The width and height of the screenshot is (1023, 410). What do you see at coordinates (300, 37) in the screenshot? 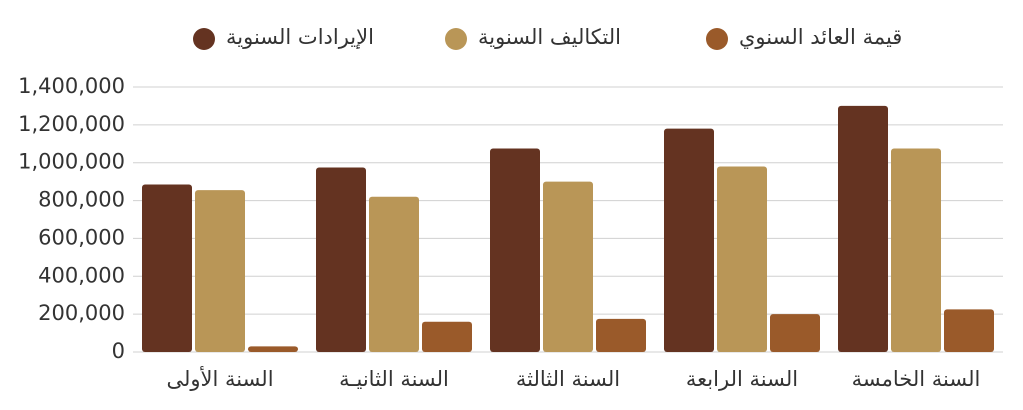
I see `legend-label: الإيرادات السنوية` at bounding box center [300, 37].